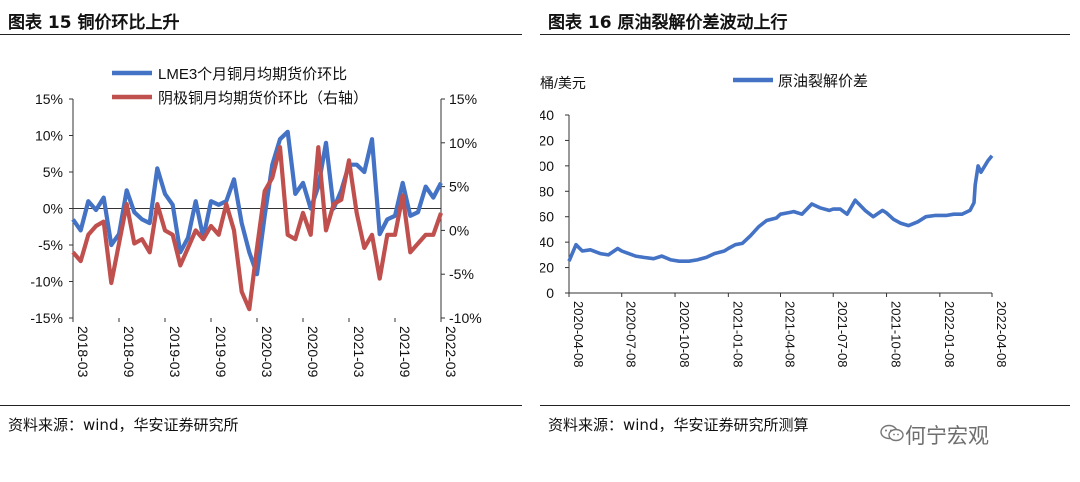 This screenshot has height=482, width=1080. I want to click on x-tick-label: 2021-10-08, so click(896, 334).